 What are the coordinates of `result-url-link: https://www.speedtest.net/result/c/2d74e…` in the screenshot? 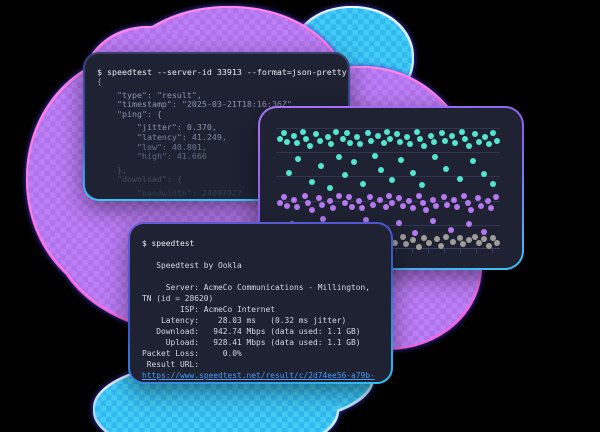 It's located at (258, 375).